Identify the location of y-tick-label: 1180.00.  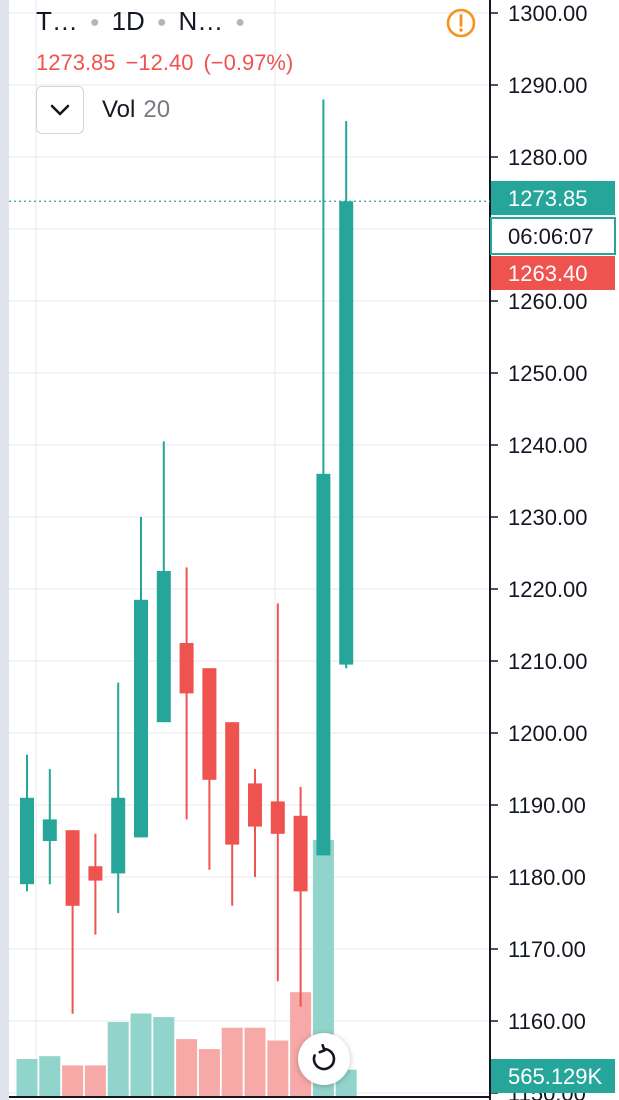
(547, 877).